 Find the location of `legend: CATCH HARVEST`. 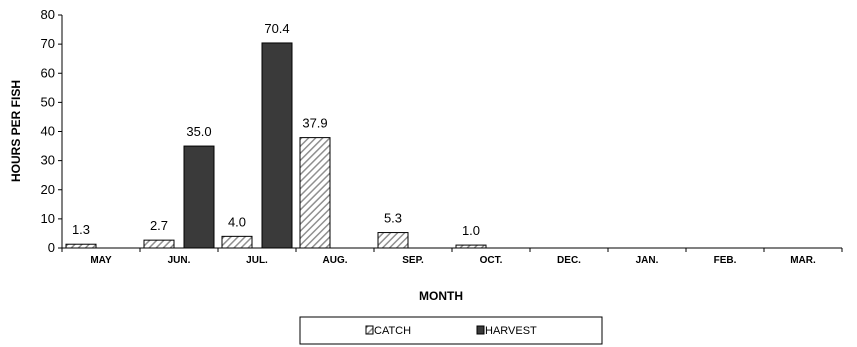

legend: CATCH HARVEST is located at coordinates (451, 330).